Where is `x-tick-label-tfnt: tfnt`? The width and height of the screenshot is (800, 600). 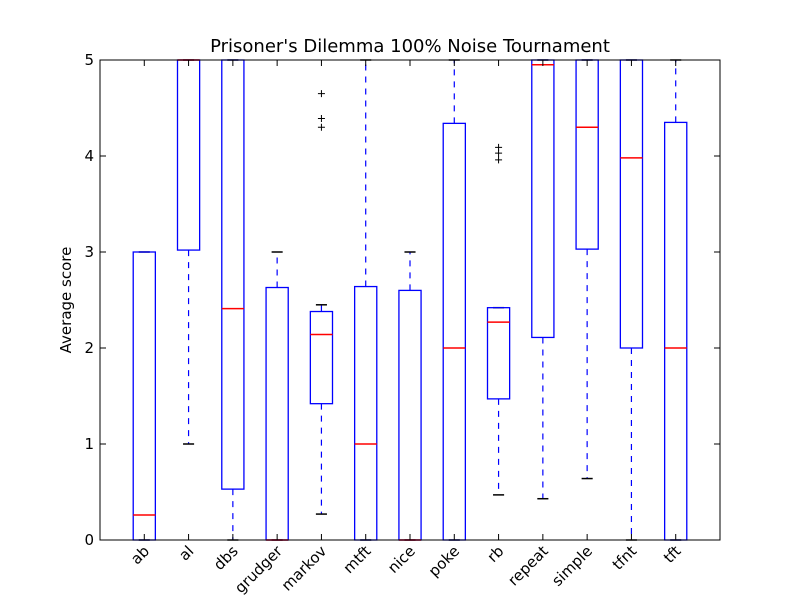 x-tick-label-tfnt: tfnt is located at coordinates (625, 558).